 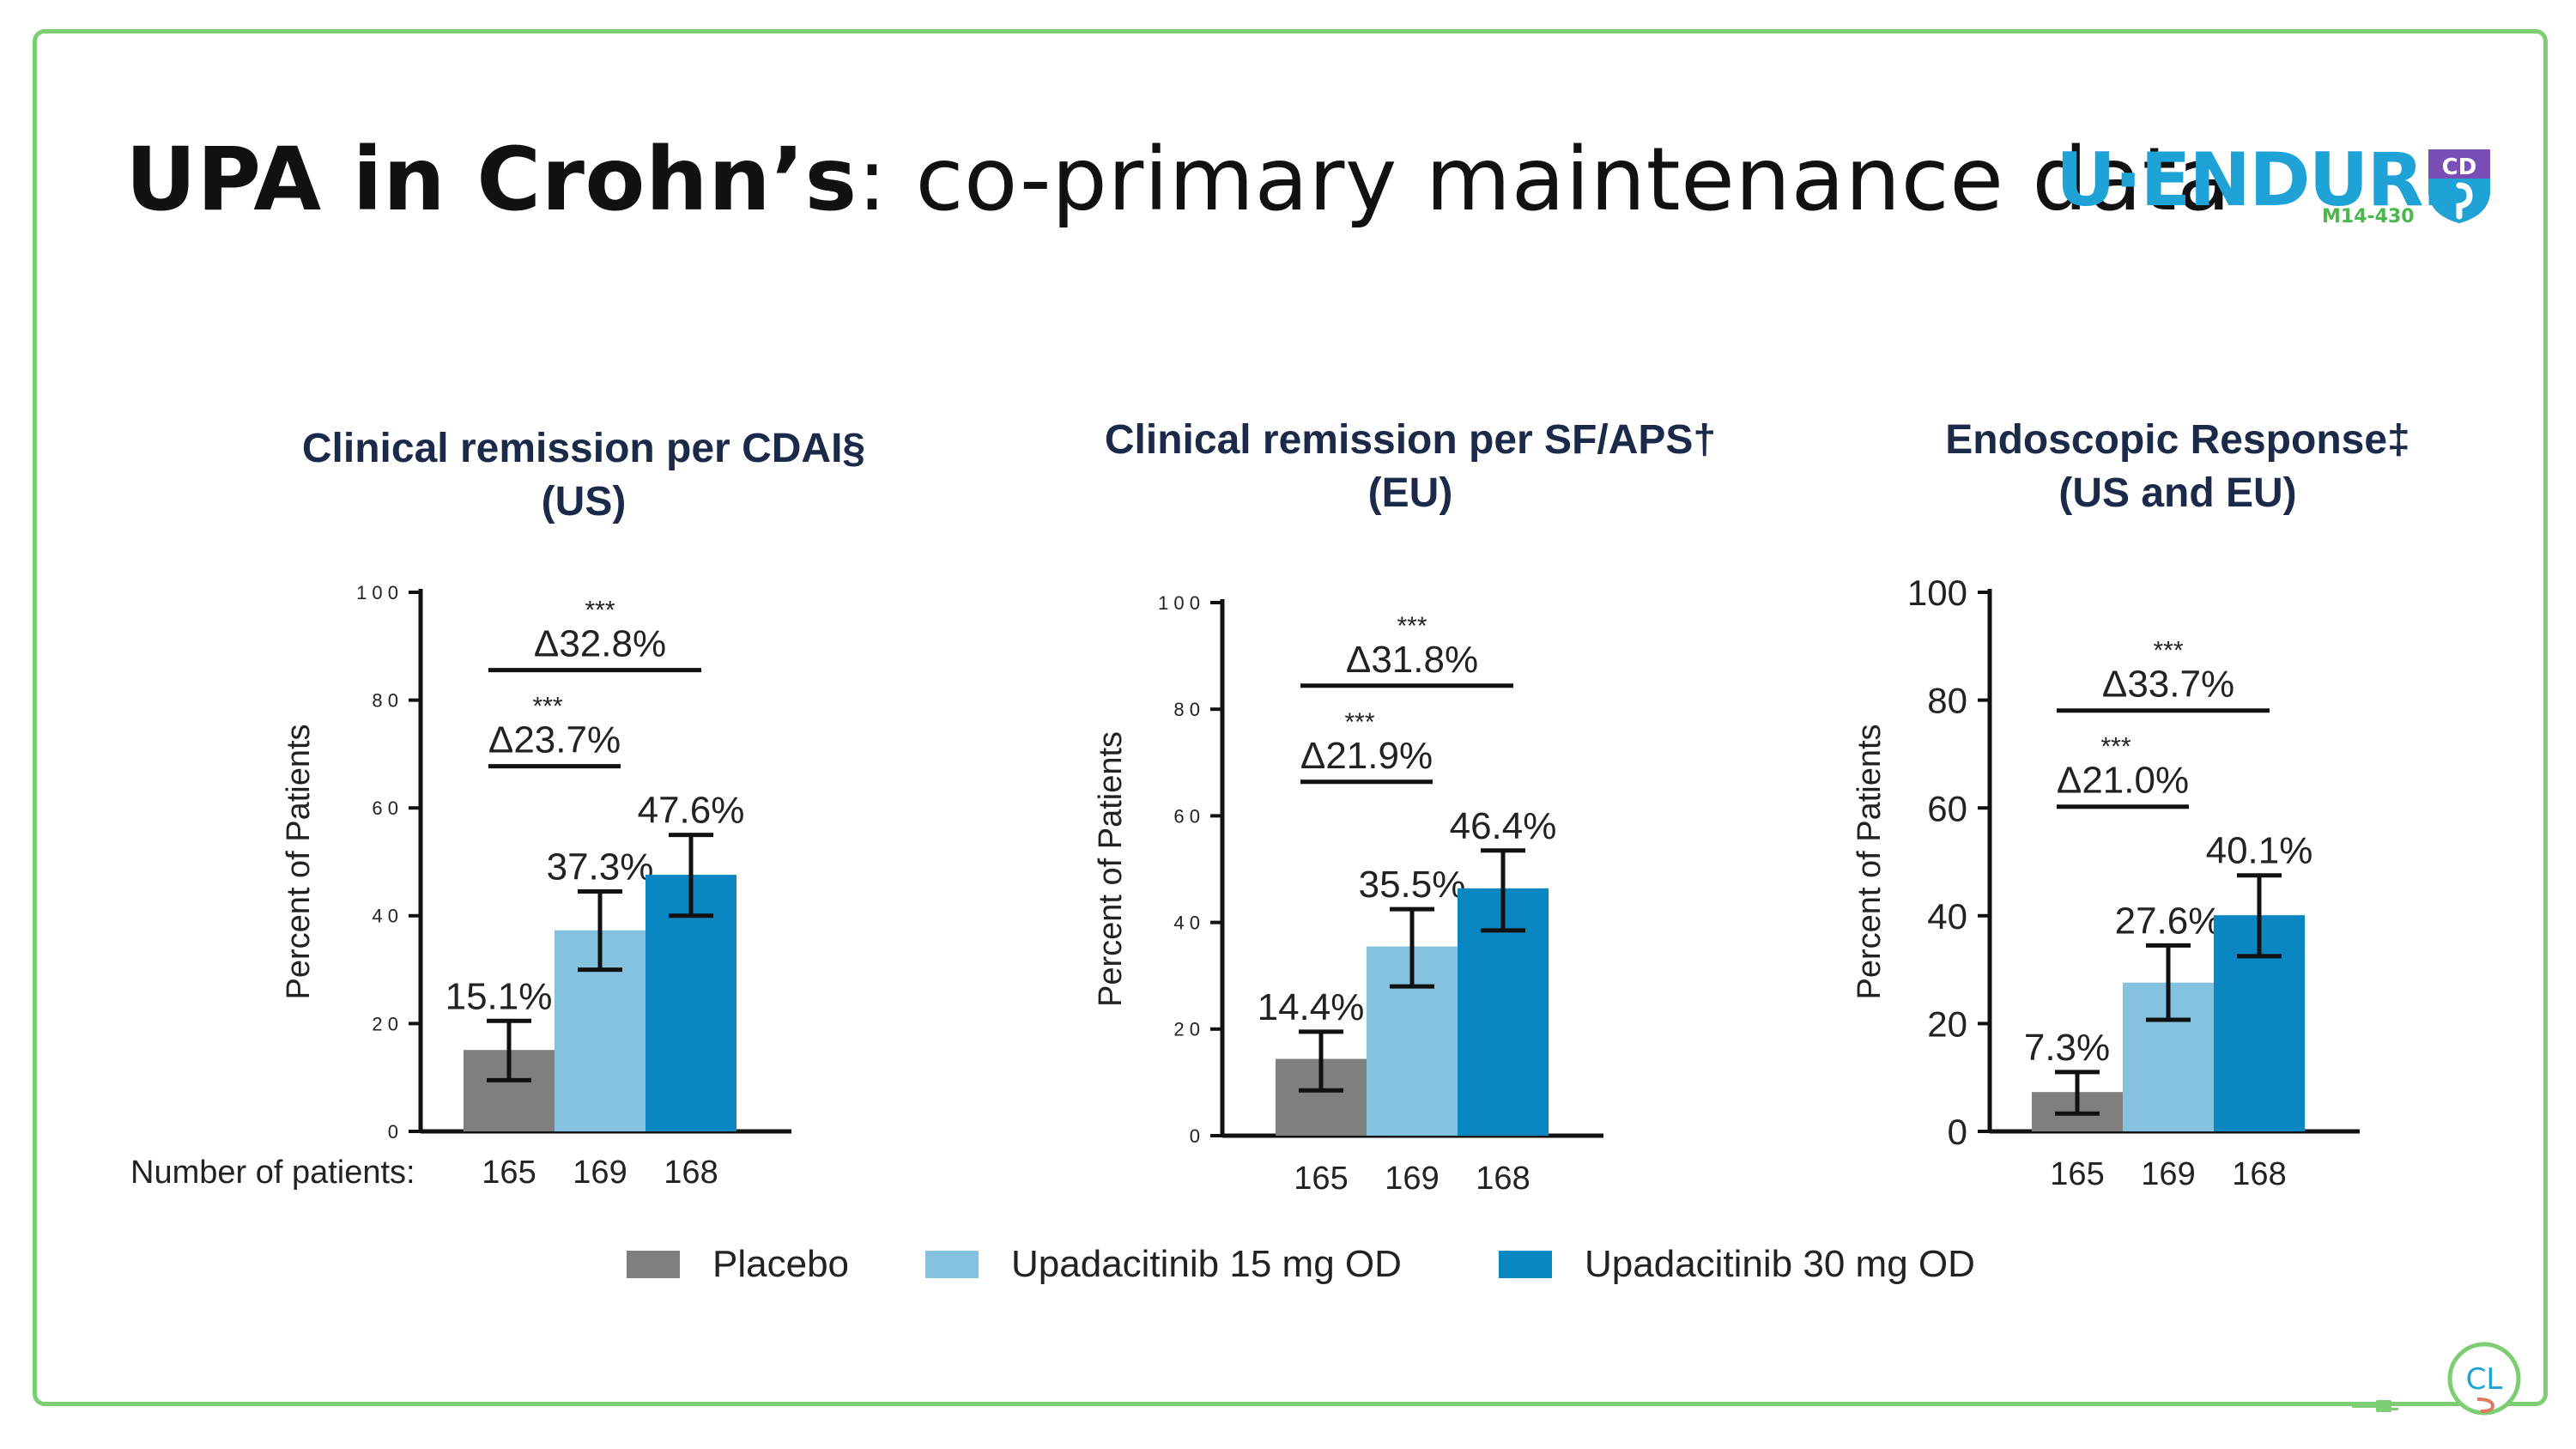 What do you see at coordinates (2168, 685) in the screenshot?
I see `chart-2-comparison-label-1: Δ33.7%` at bounding box center [2168, 685].